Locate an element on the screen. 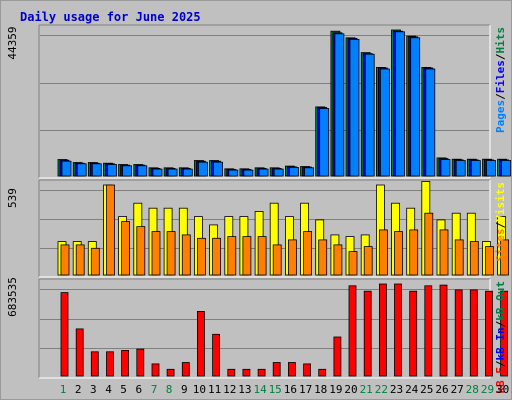 Image resolution: width=512 pixels, height=400 pixels. x-tick-label-25: 25 is located at coordinates (426, 389).